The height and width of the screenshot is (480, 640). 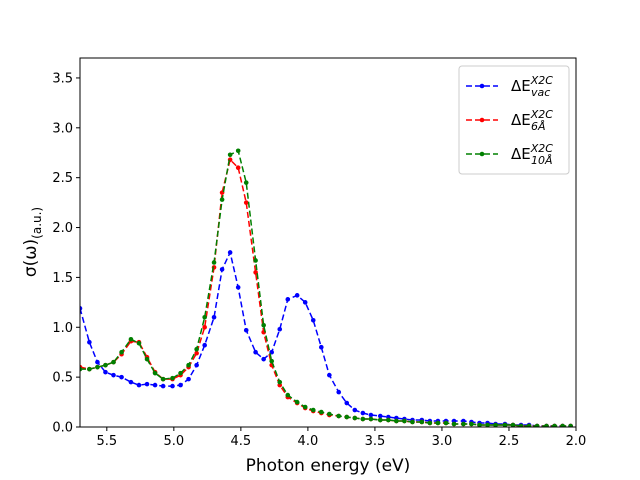 I want to click on legend-label-vac: ΔEX2C vac, so click(x=532, y=86).